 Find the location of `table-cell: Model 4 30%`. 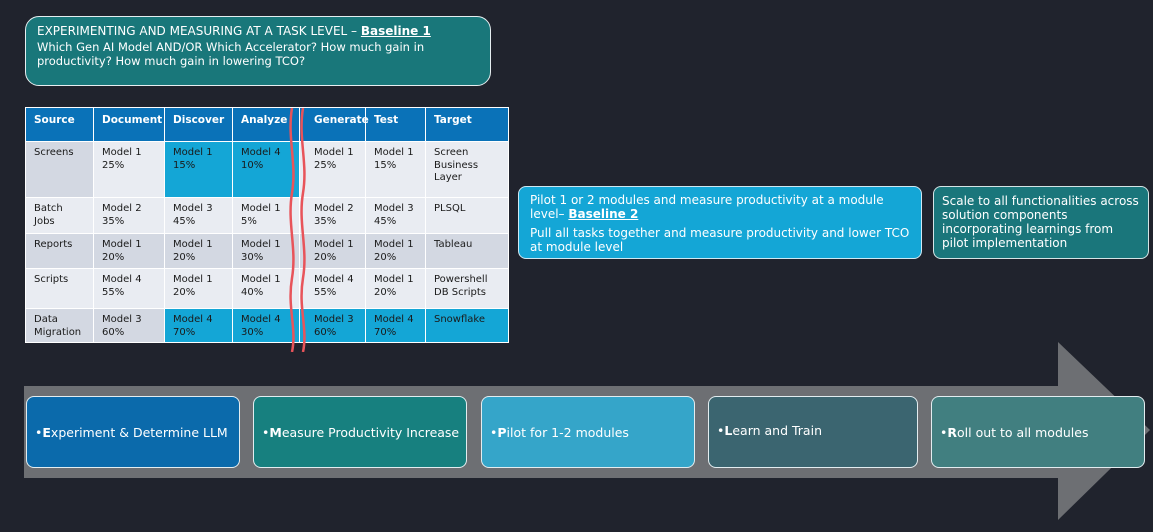

table-cell: Model 4 30% is located at coordinates (266, 325).